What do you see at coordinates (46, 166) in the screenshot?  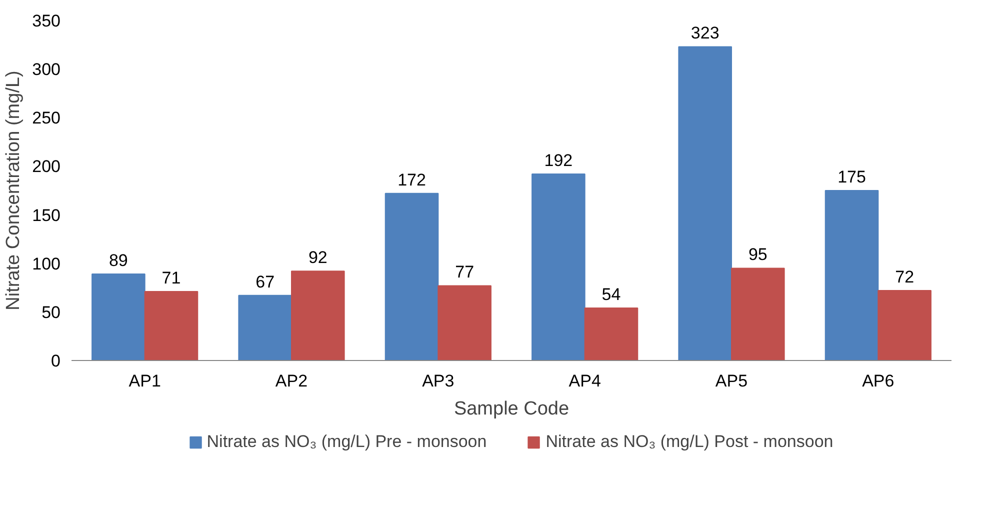 I see `y-tick-label: 200` at bounding box center [46, 166].